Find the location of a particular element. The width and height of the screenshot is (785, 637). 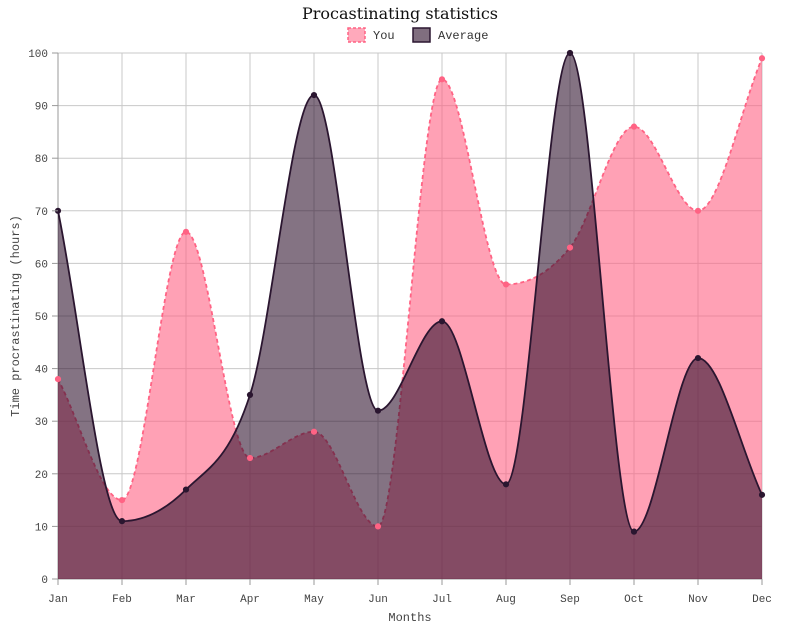

chart-title: Procastinating statistics is located at coordinates (400, 13).